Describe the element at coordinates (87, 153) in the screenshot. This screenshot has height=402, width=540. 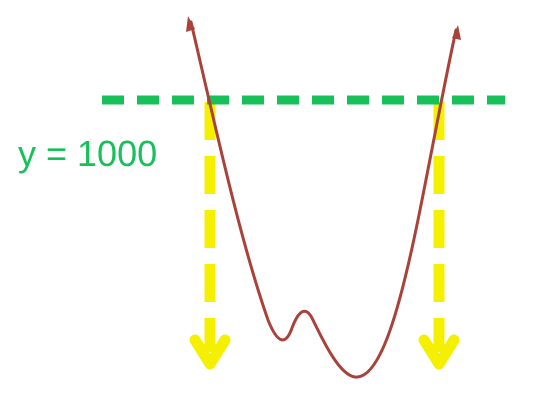
I see `line-label: y = 1000` at that location.